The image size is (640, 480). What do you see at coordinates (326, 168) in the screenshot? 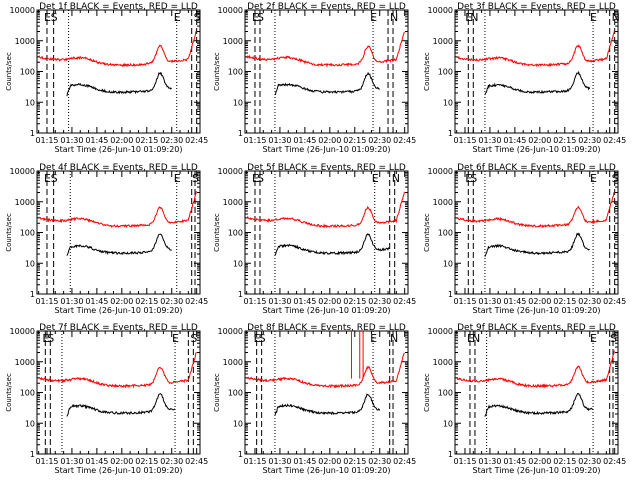
I see `panel-title: Det 5f BLACK = Events, RED = LLD` at bounding box center [326, 168].